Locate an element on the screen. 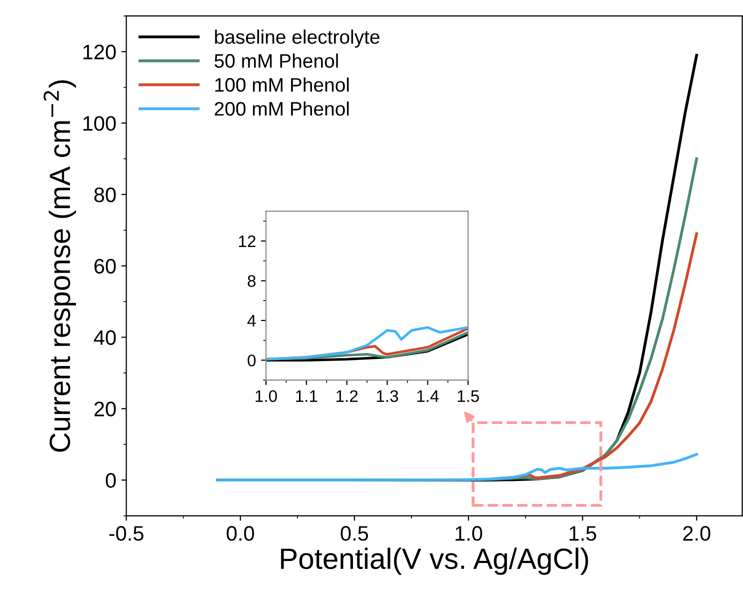  x-tick-label: 1.1 is located at coordinates (307, 396).